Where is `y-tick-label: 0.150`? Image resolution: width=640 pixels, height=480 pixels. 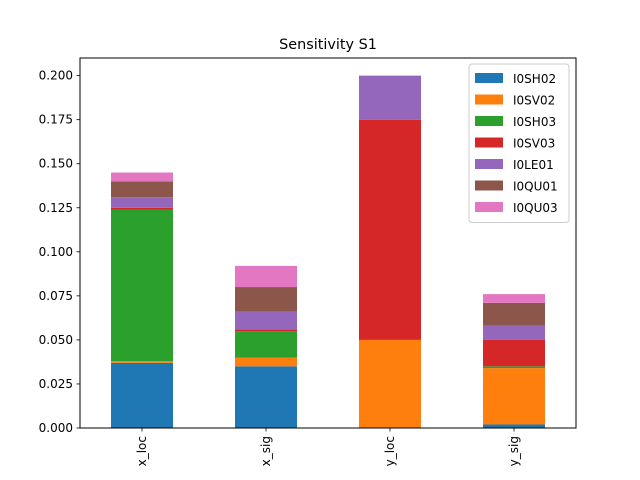
y-tick-label: 0.150 is located at coordinates (56, 164).